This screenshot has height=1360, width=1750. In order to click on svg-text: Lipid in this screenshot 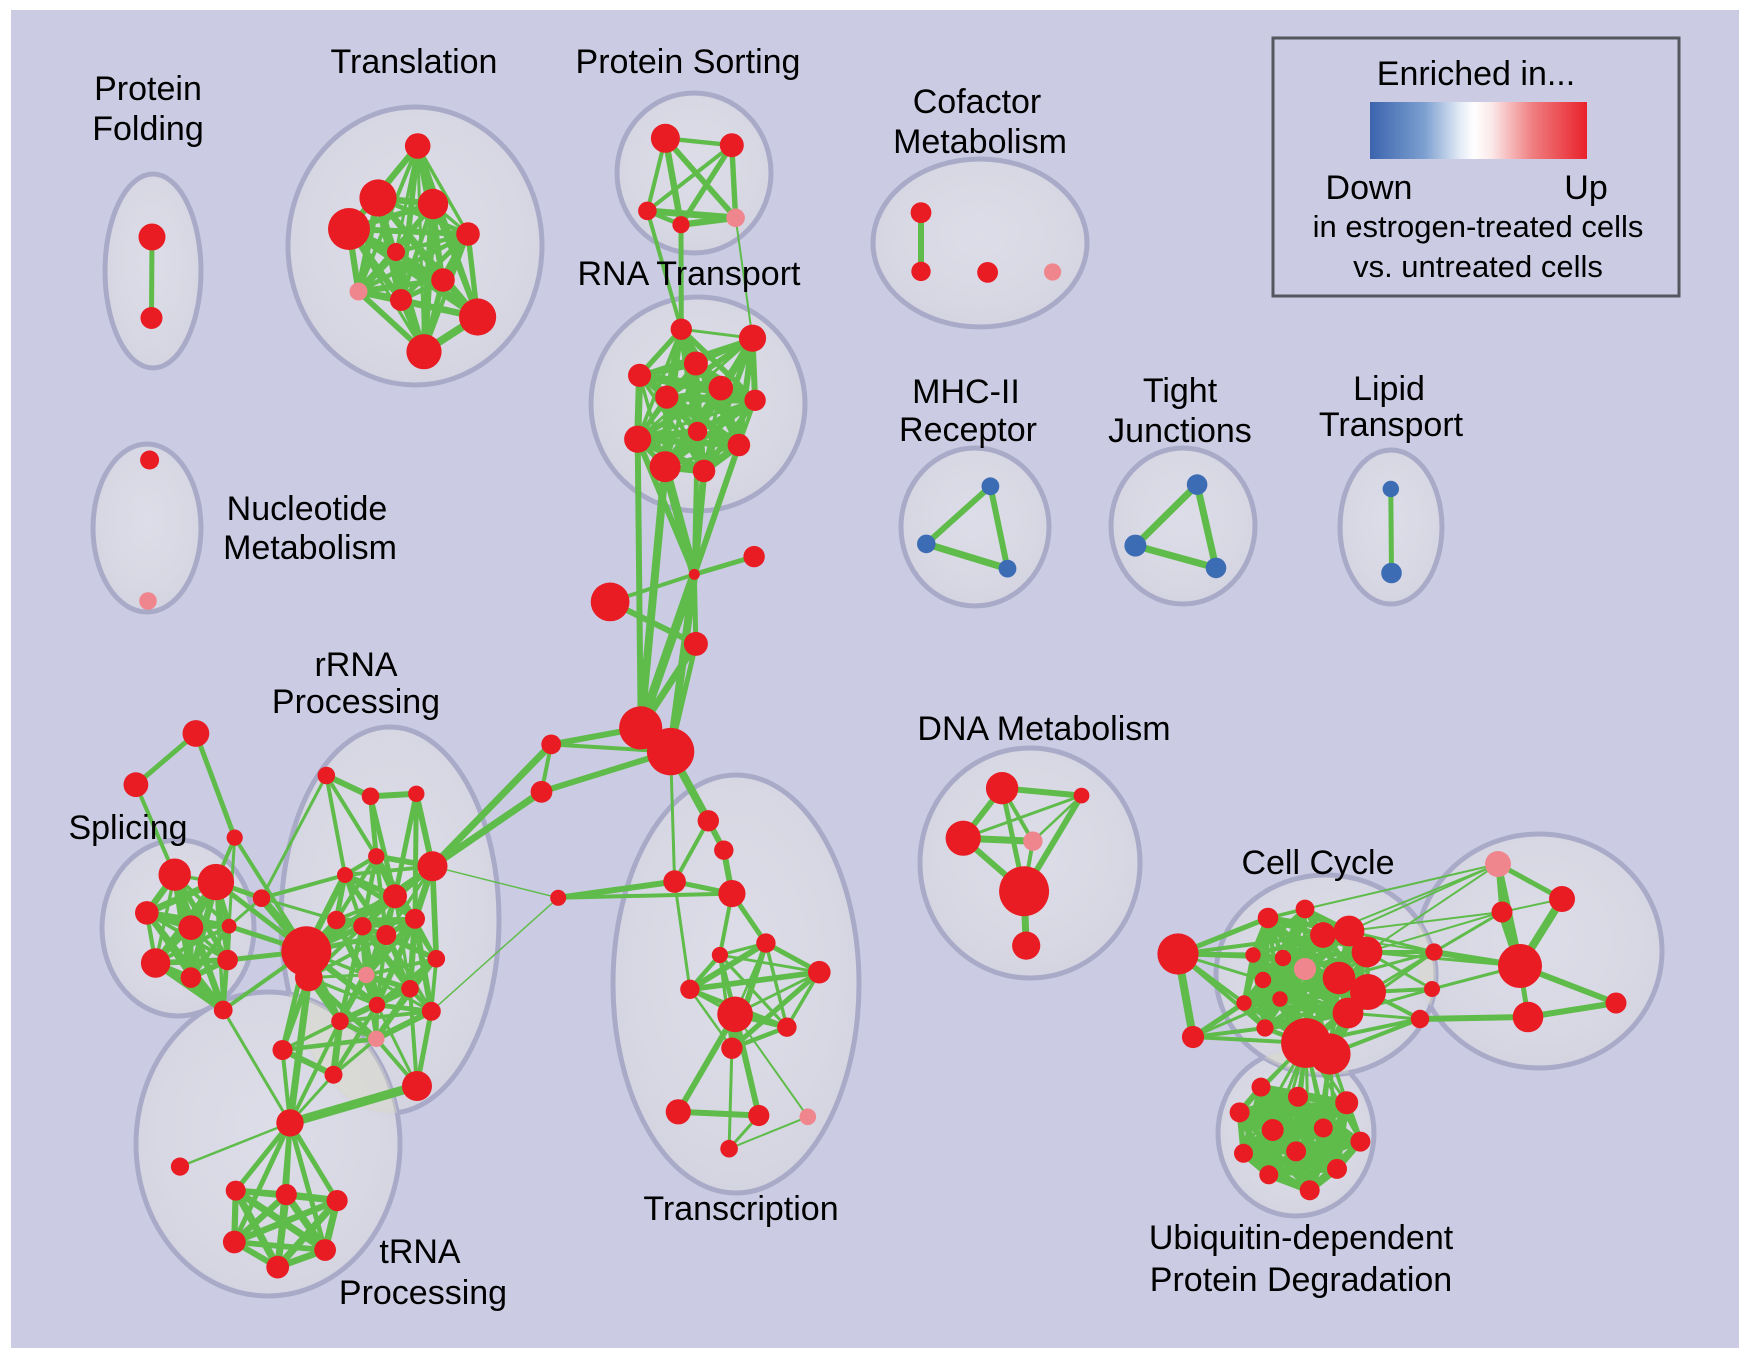, I will do `click(1389, 389)`.